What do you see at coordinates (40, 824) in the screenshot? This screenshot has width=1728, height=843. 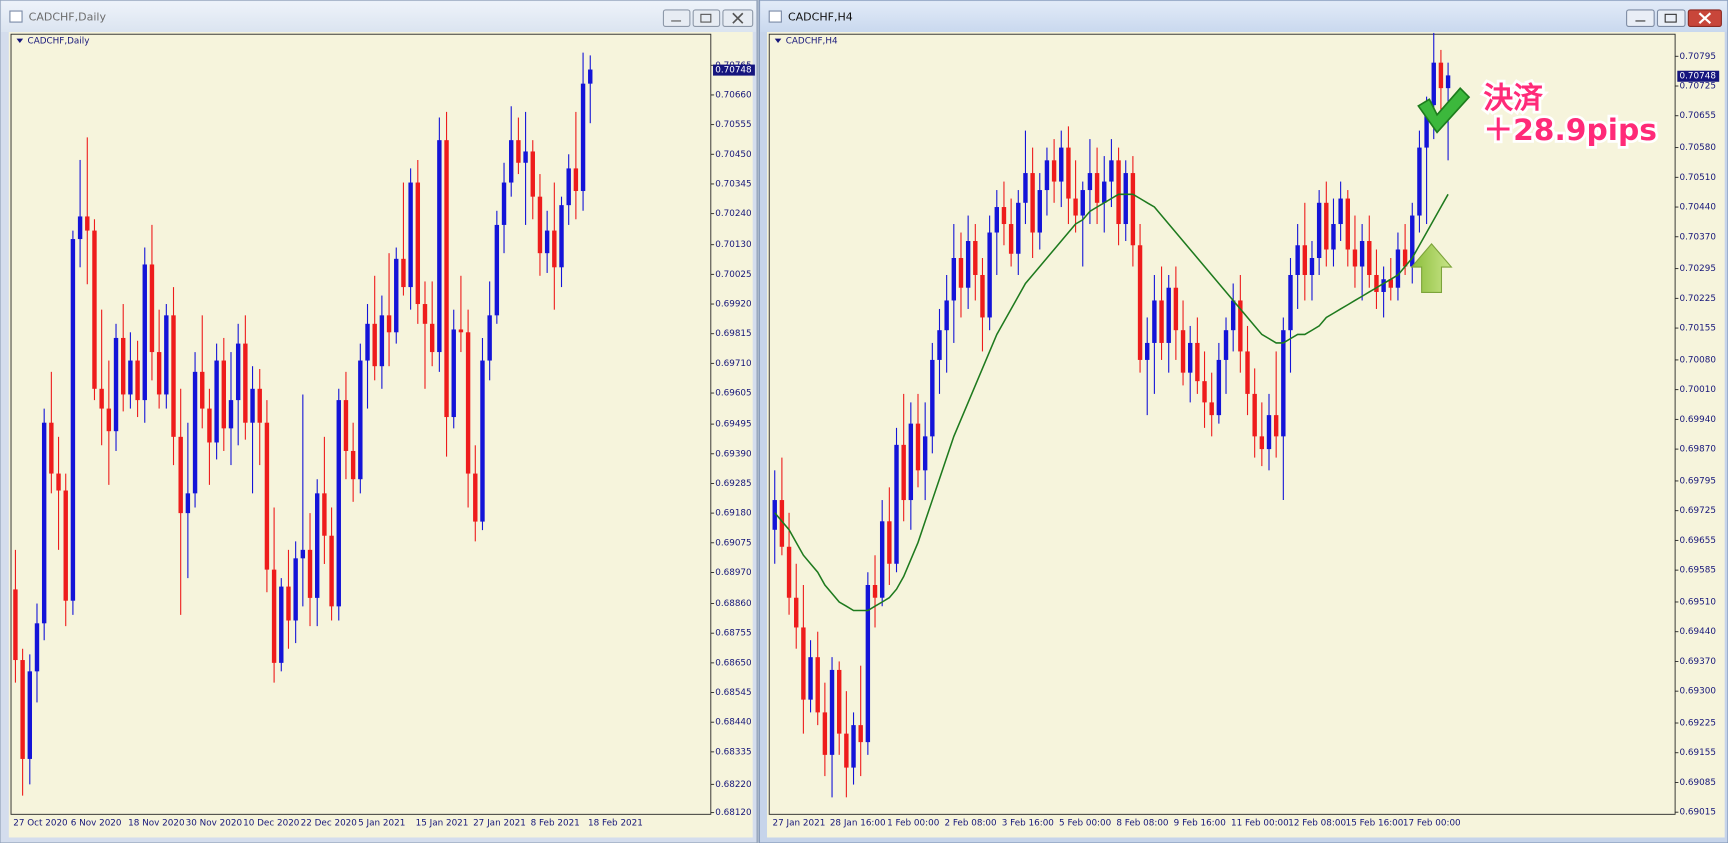 I see `x-tick-label: 27 Oct 2020` at bounding box center [40, 824].